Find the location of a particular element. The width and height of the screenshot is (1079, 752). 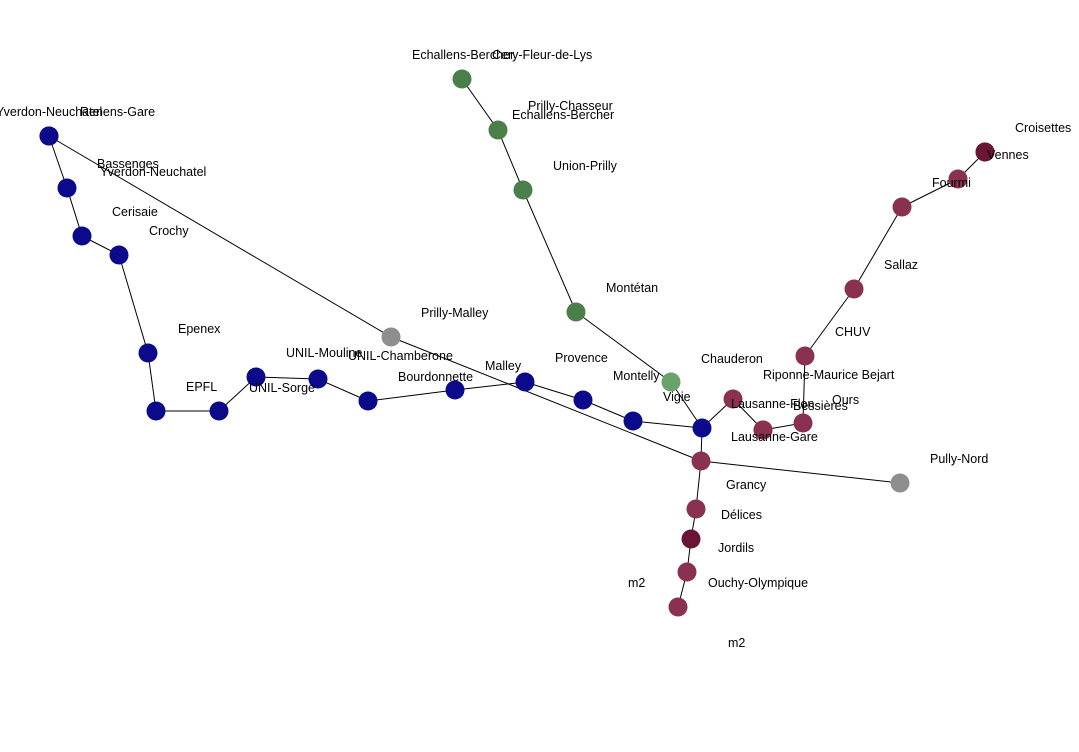

label-malley: Malley is located at coordinates (503, 366).